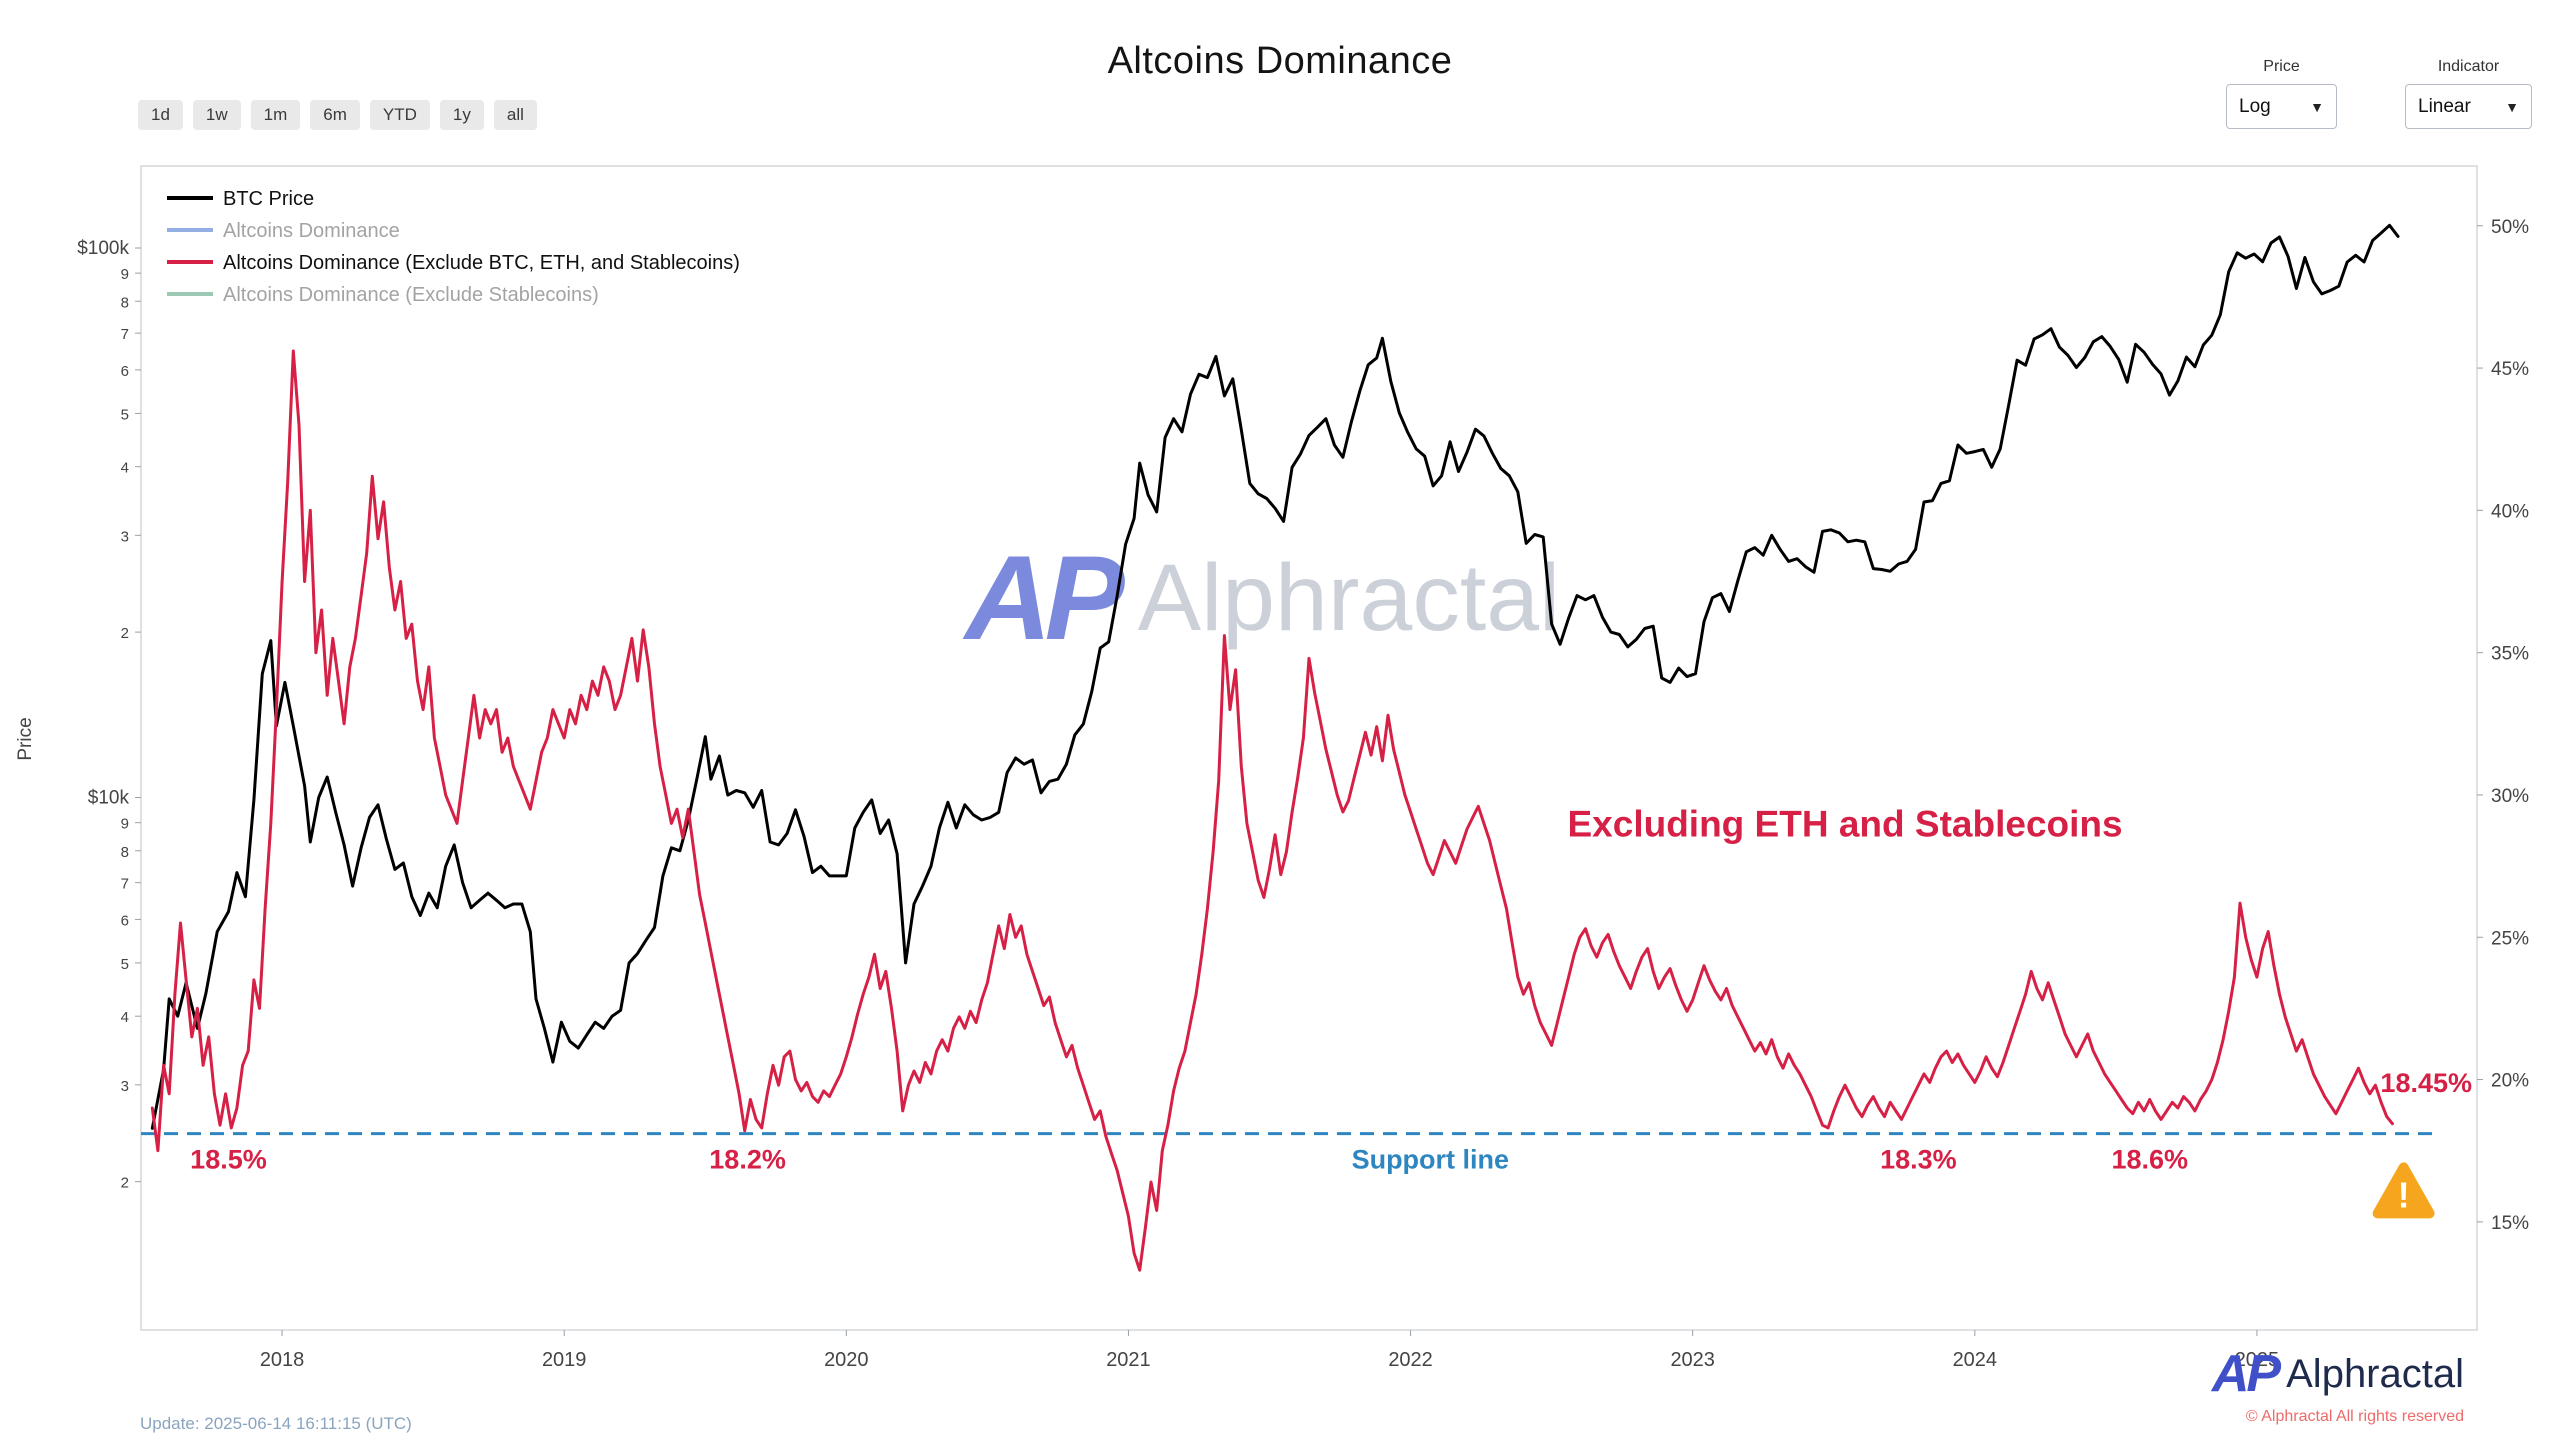  I want to click on right-axis-tick-label: 25%, so click(2510, 938).